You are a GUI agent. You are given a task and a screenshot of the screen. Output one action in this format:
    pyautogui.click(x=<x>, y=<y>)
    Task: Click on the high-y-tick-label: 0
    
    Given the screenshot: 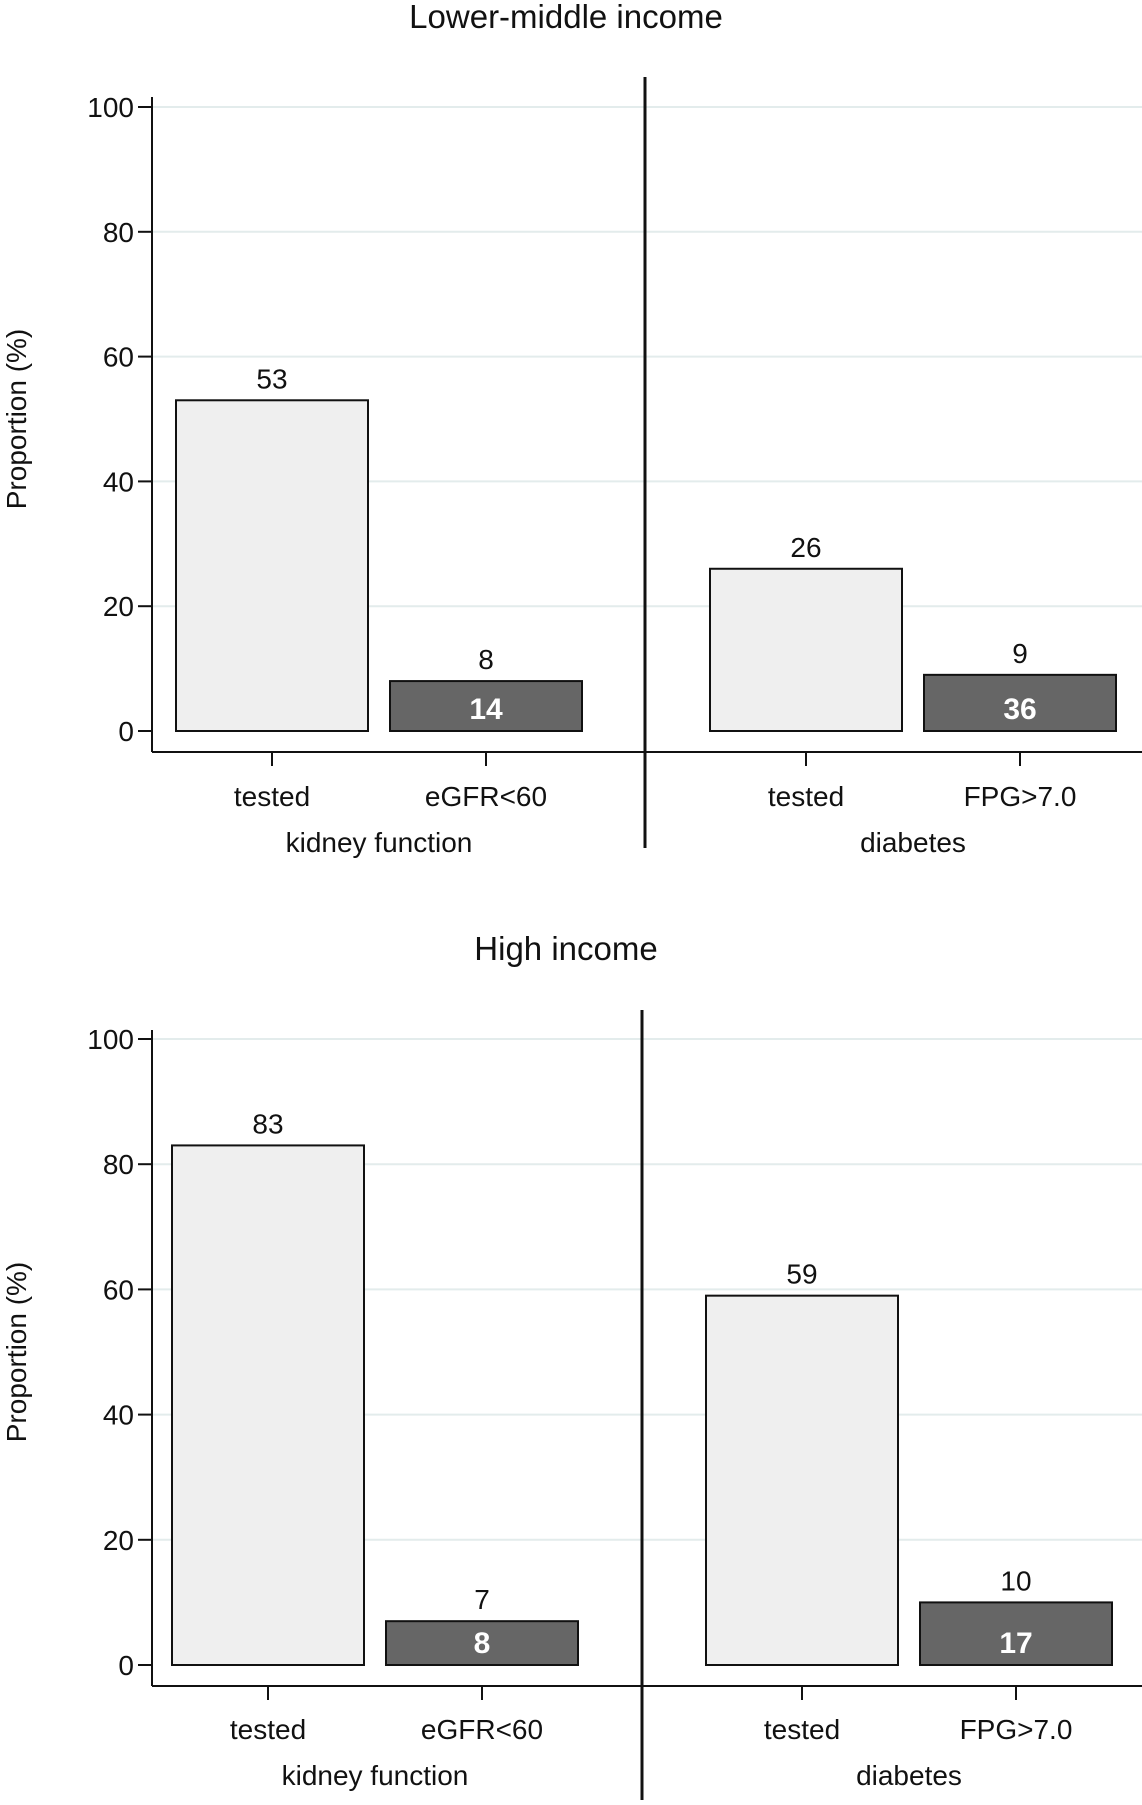 What is the action you would take?
    pyautogui.click(x=126, y=1665)
    